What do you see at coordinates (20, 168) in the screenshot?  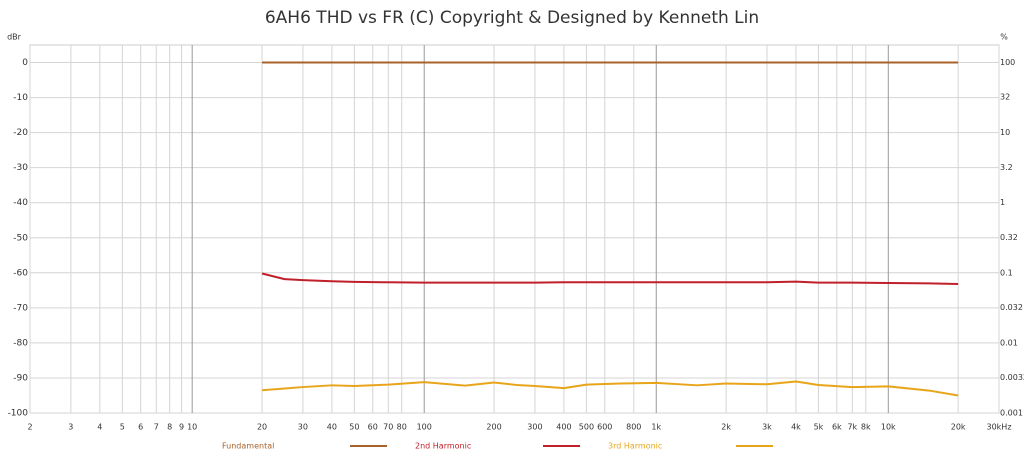 I see `y-tick-label: -30` at bounding box center [20, 168].